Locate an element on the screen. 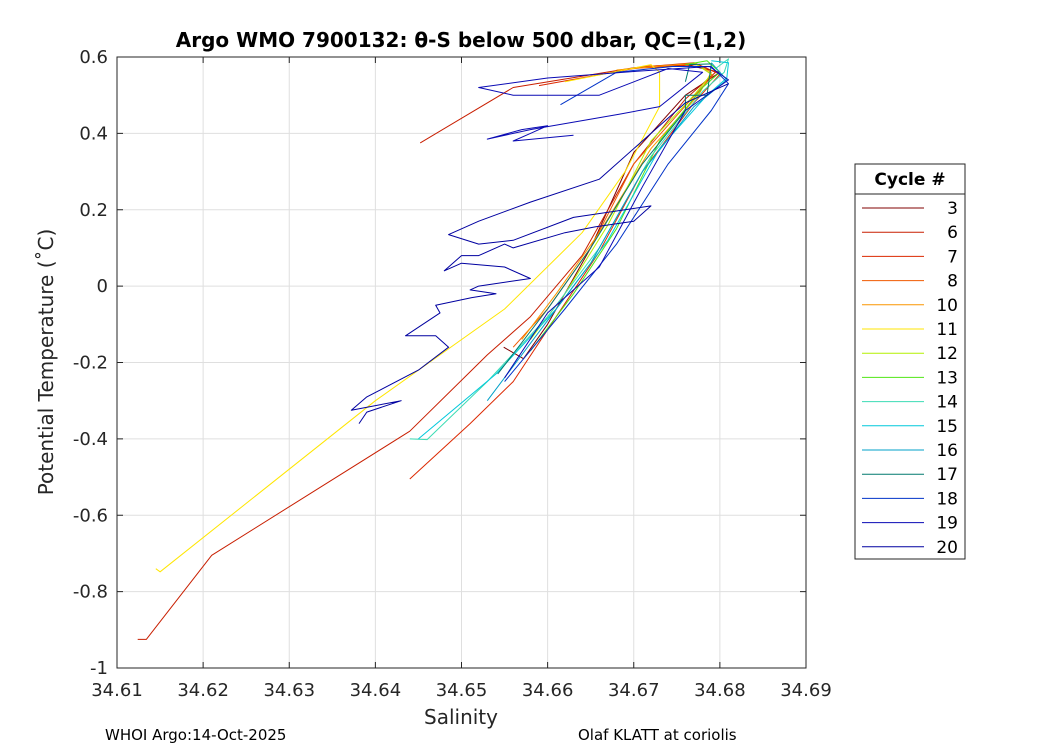  y-tick-label: 0.6 is located at coordinates (93, 57).